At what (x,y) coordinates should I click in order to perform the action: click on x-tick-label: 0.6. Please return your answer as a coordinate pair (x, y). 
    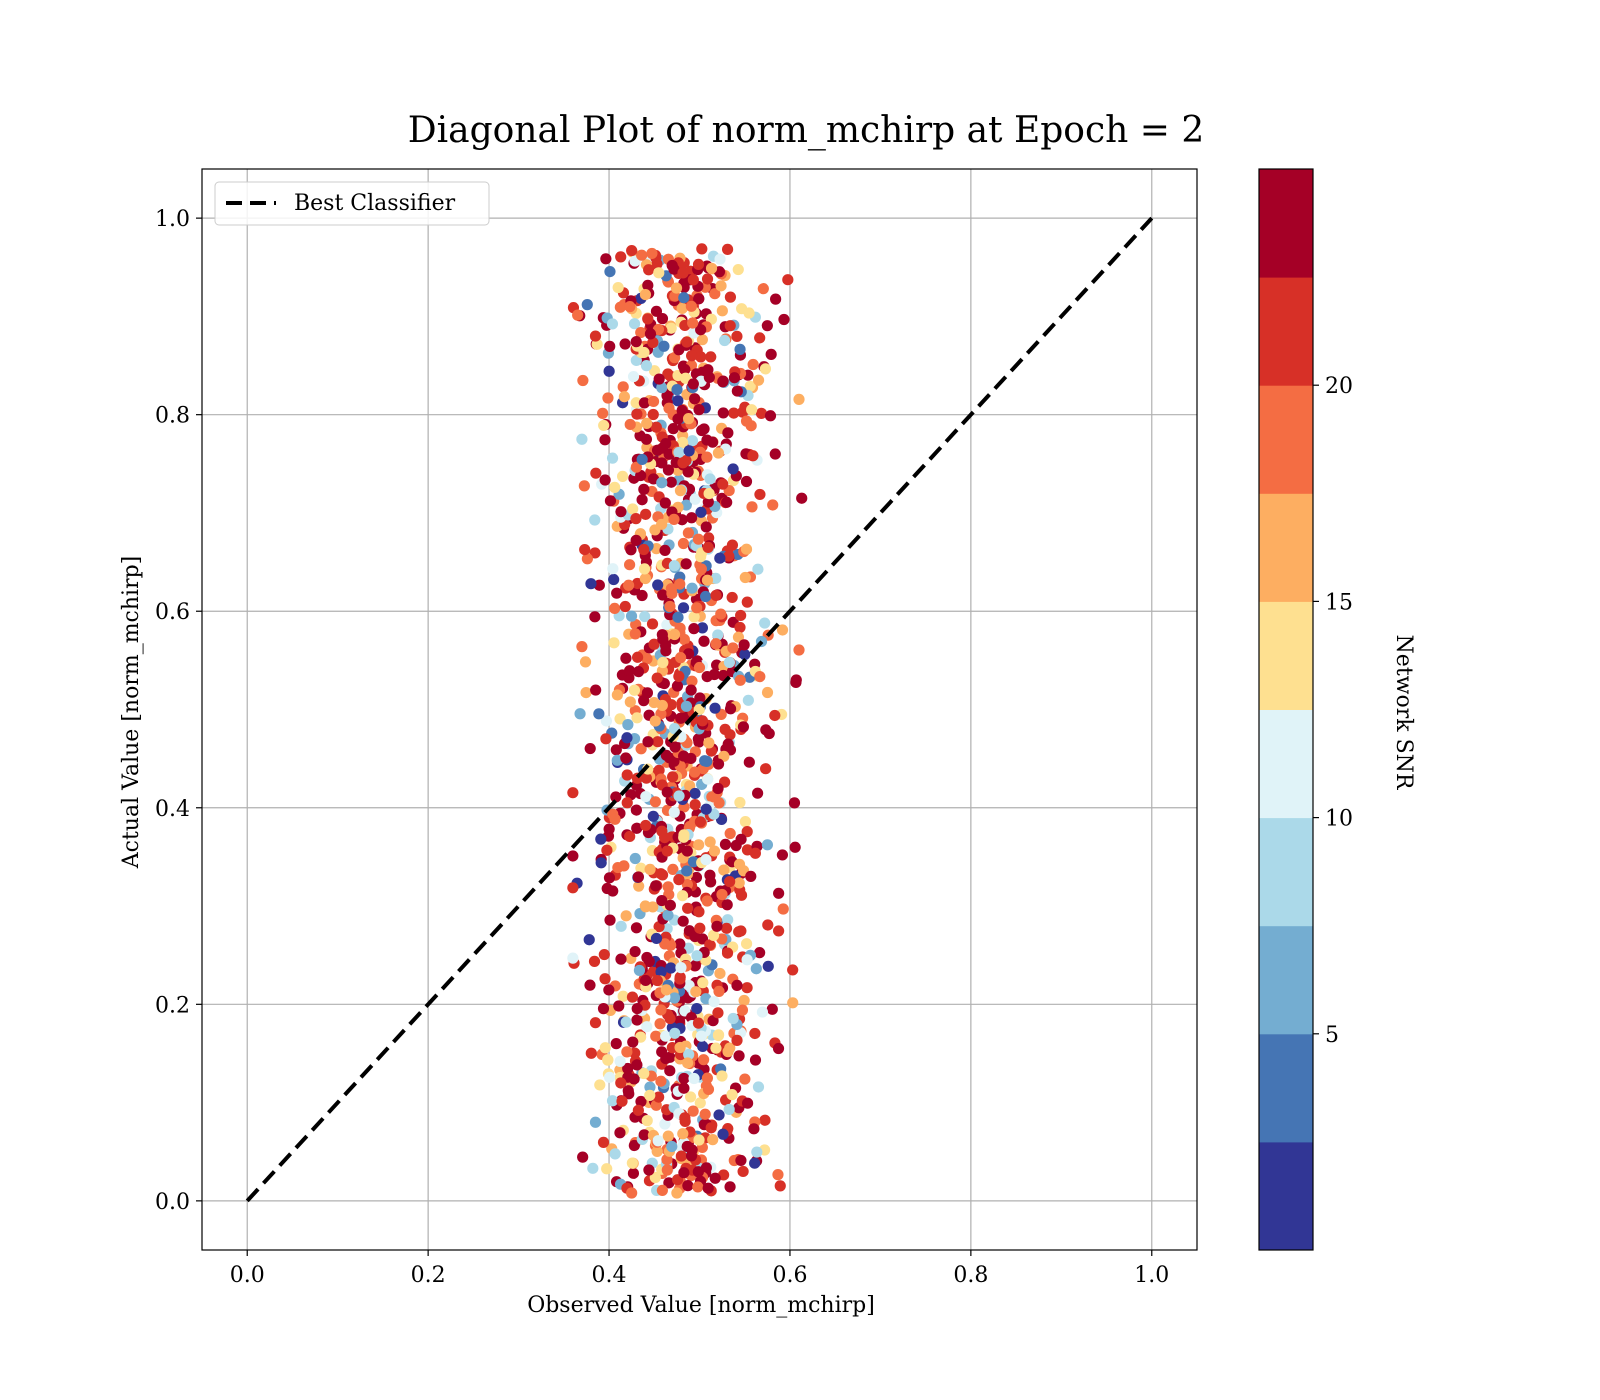
    Looking at the image, I should click on (789, 1275).